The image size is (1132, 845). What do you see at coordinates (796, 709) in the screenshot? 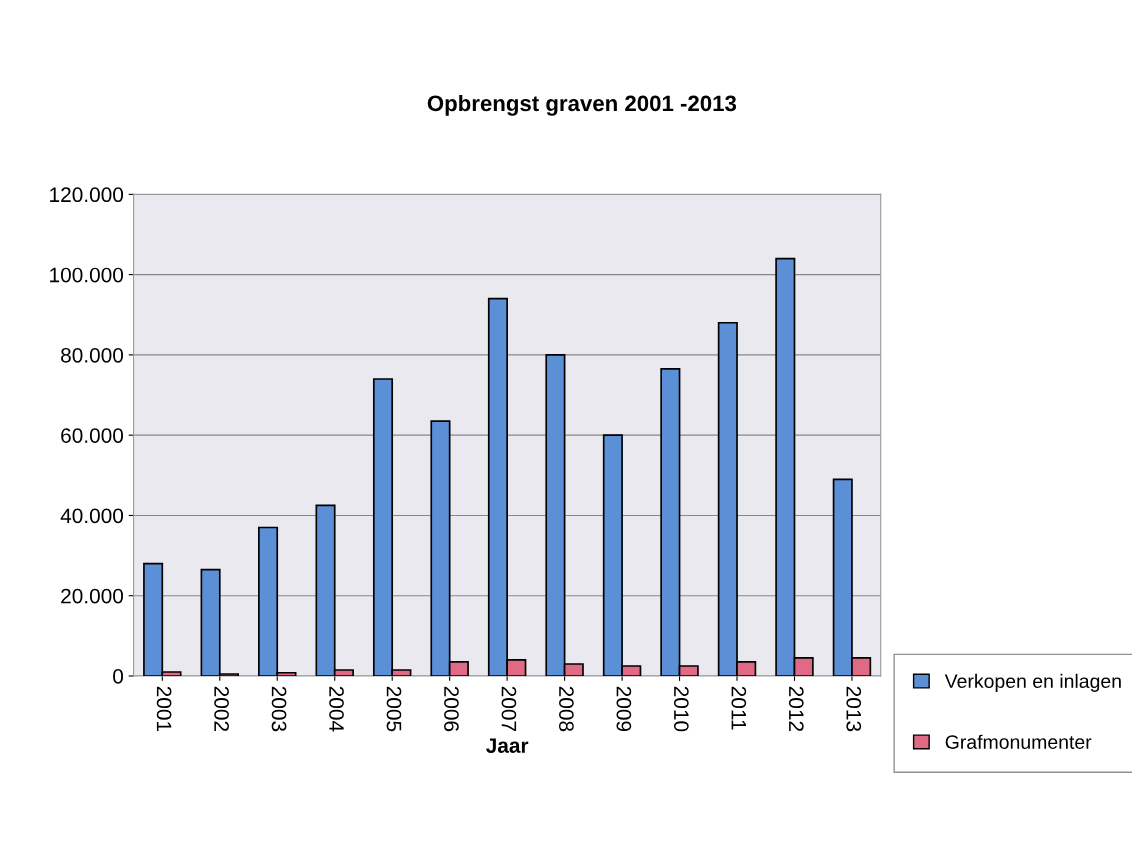
I see `x-tick-label: 2012` at bounding box center [796, 709].